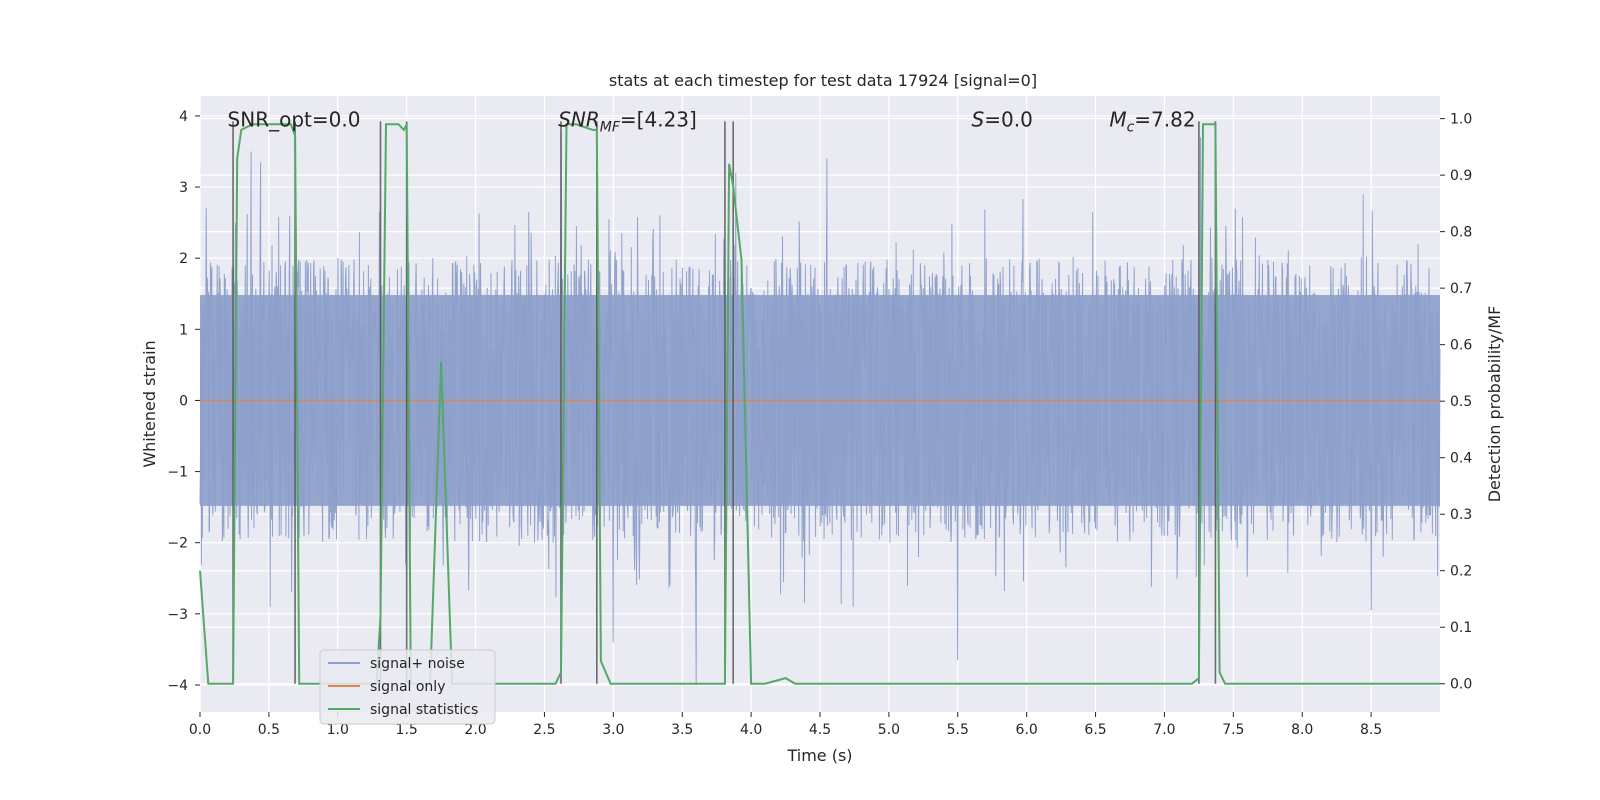 The height and width of the screenshot is (800, 1600). Describe the element at coordinates (183, 117) in the screenshot. I see `y-tick-label: 4` at that location.